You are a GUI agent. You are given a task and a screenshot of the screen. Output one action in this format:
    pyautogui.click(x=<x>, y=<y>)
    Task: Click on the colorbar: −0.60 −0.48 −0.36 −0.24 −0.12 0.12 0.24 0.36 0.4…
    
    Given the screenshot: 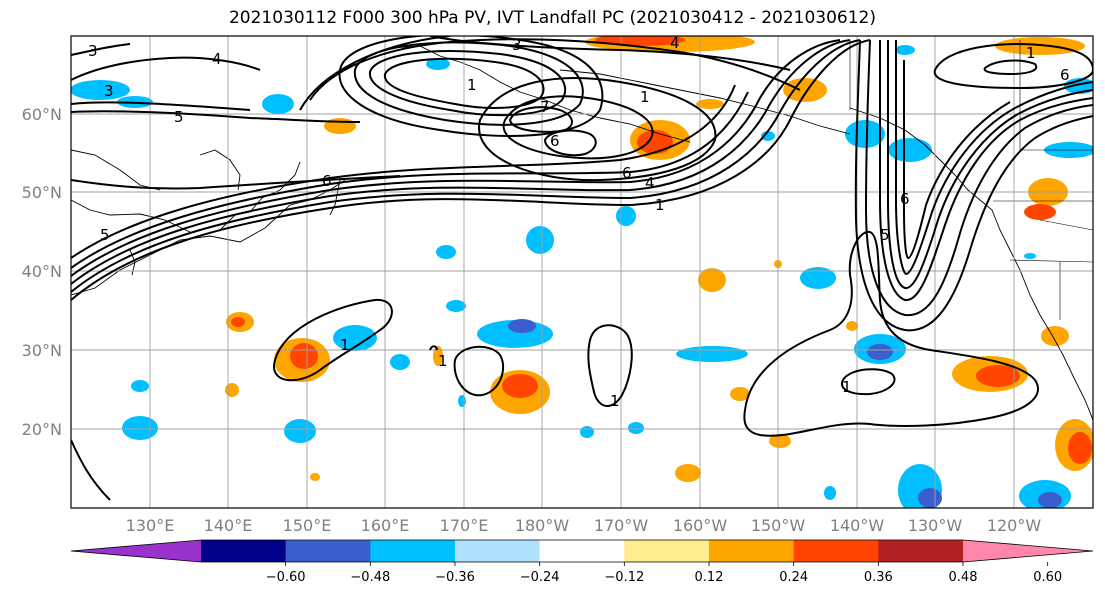 What is the action you would take?
    pyautogui.click(x=582, y=562)
    